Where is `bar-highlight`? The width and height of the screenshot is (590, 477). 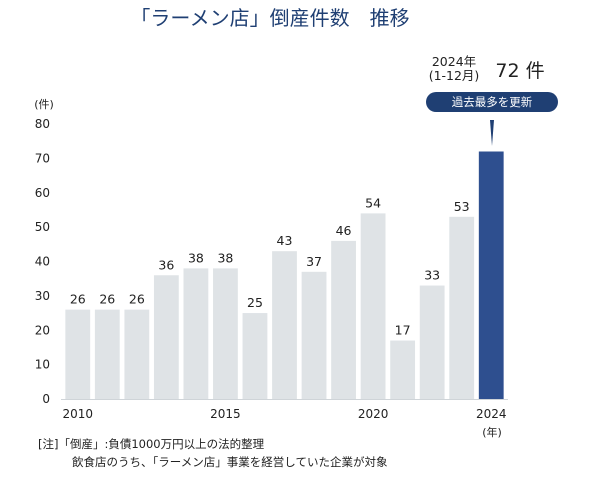 bar-highlight is located at coordinates (491, 275).